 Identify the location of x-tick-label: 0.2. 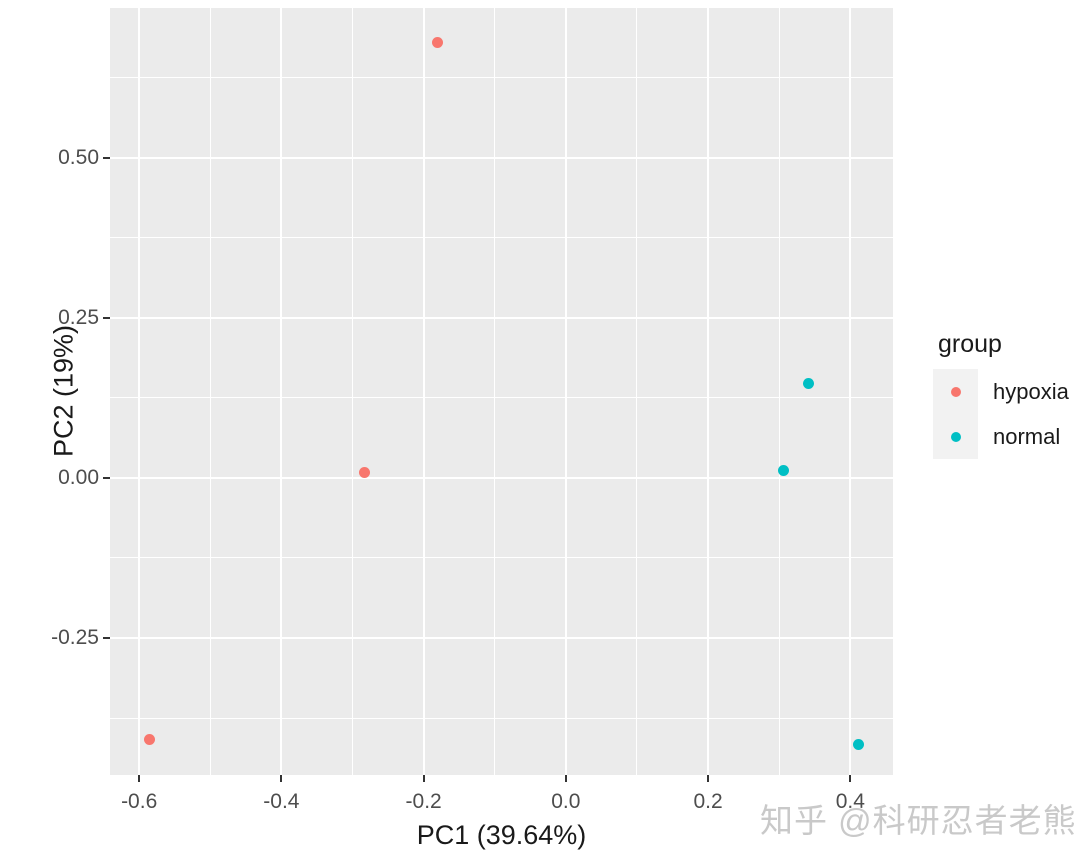
(708, 801).